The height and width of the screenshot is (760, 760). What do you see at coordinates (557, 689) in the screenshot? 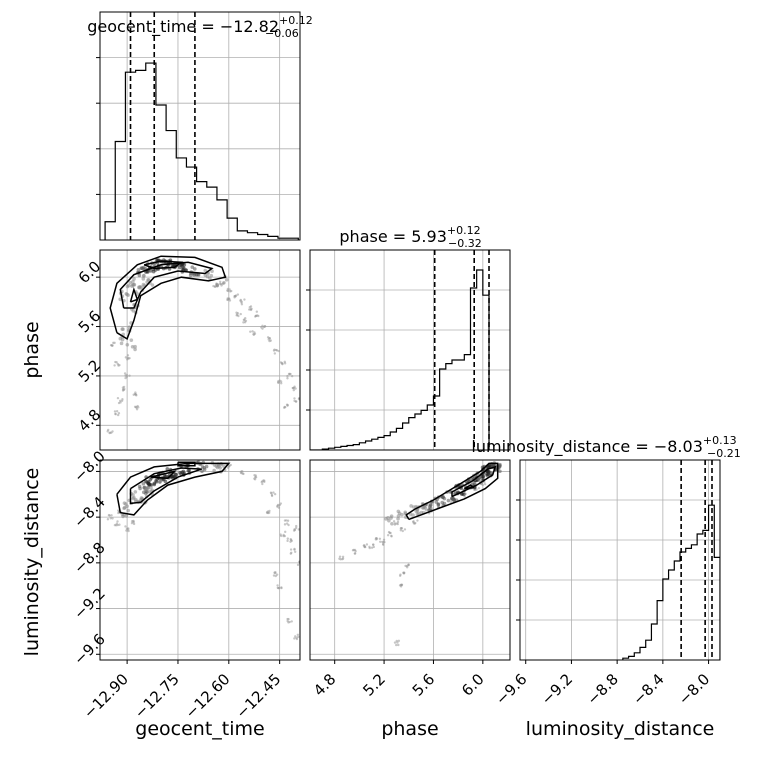
I see `x-tick-label: −9.2` at bounding box center [557, 689].